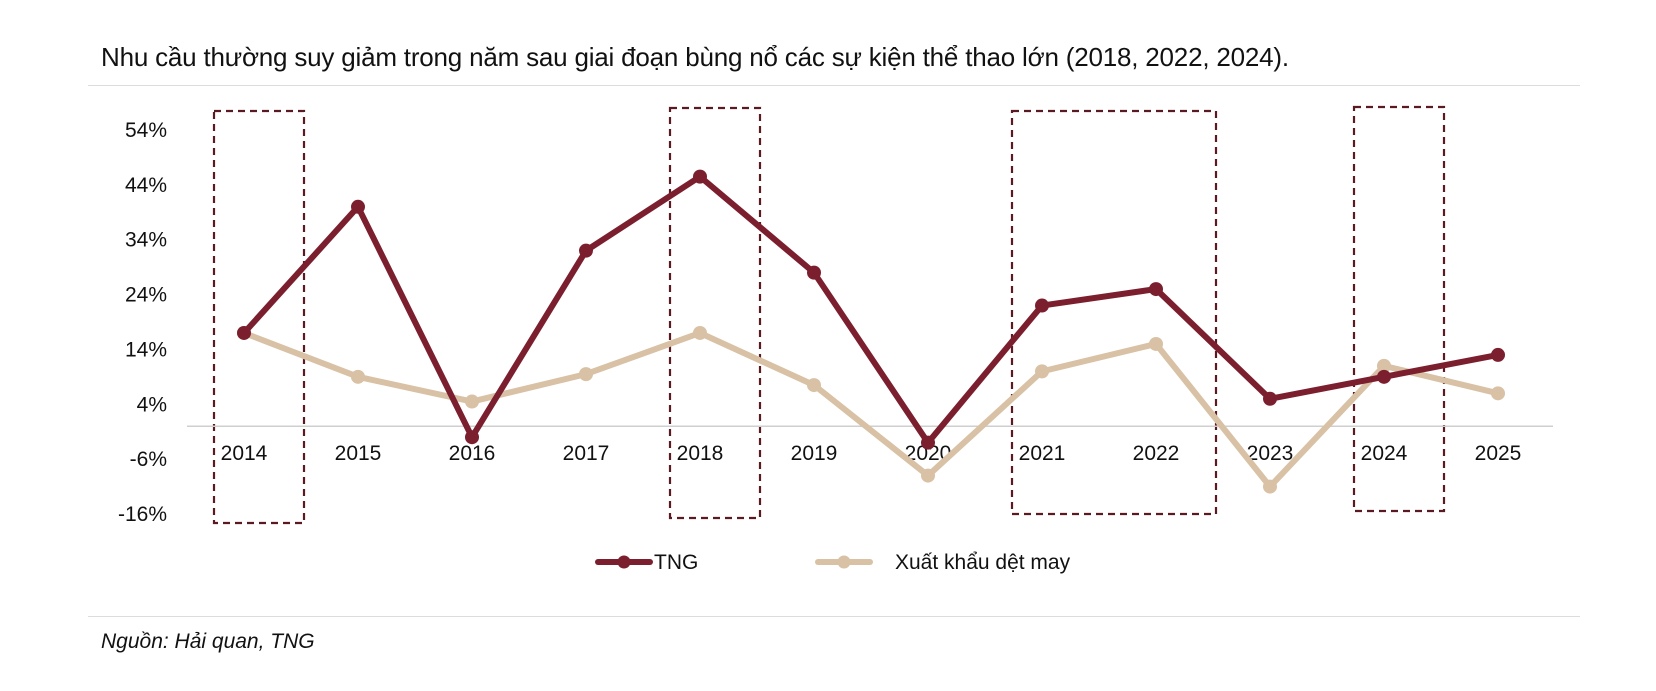 Image resolution: width=1656 pixels, height=691 pixels. What do you see at coordinates (142, 514) in the screenshot?
I see `y-tick-label: -16%` at bounding box center [142, 514].